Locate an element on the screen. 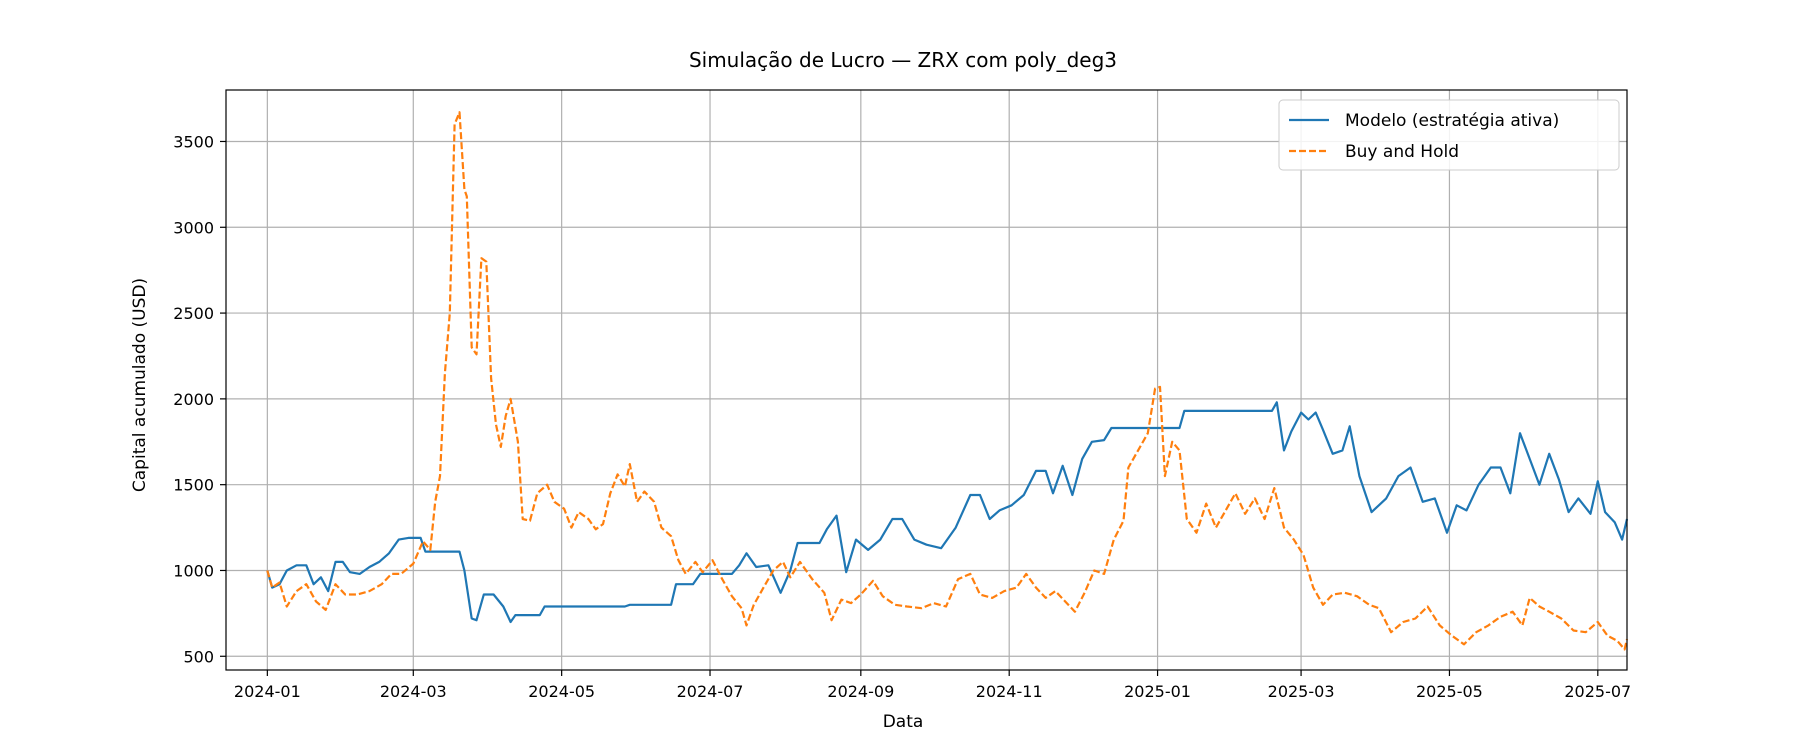 The image size is (1800, 750). x-tick-label: 2024-03 is located at coordinates (413, 691).